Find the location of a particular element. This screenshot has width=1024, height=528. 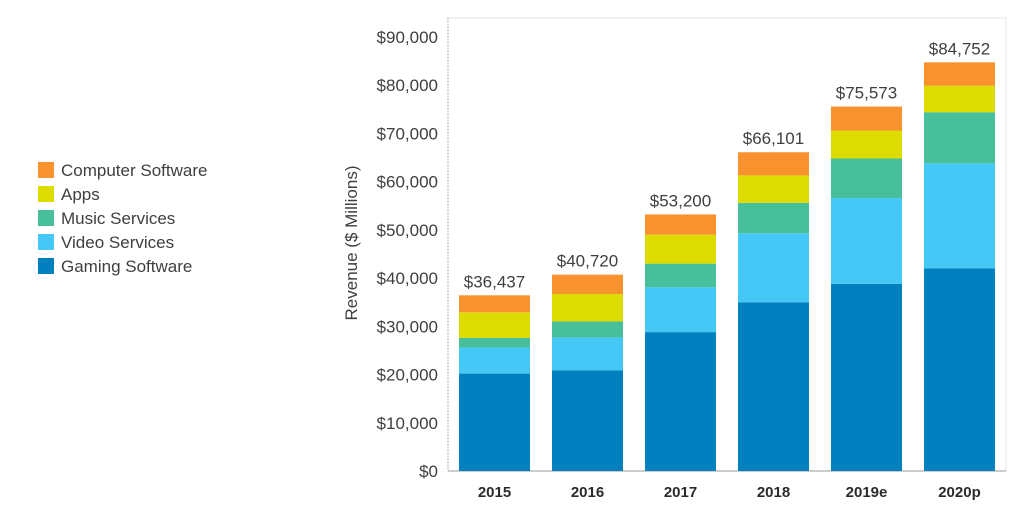

bar-segment-music-services-2020p is located at coordinates (959, 138).